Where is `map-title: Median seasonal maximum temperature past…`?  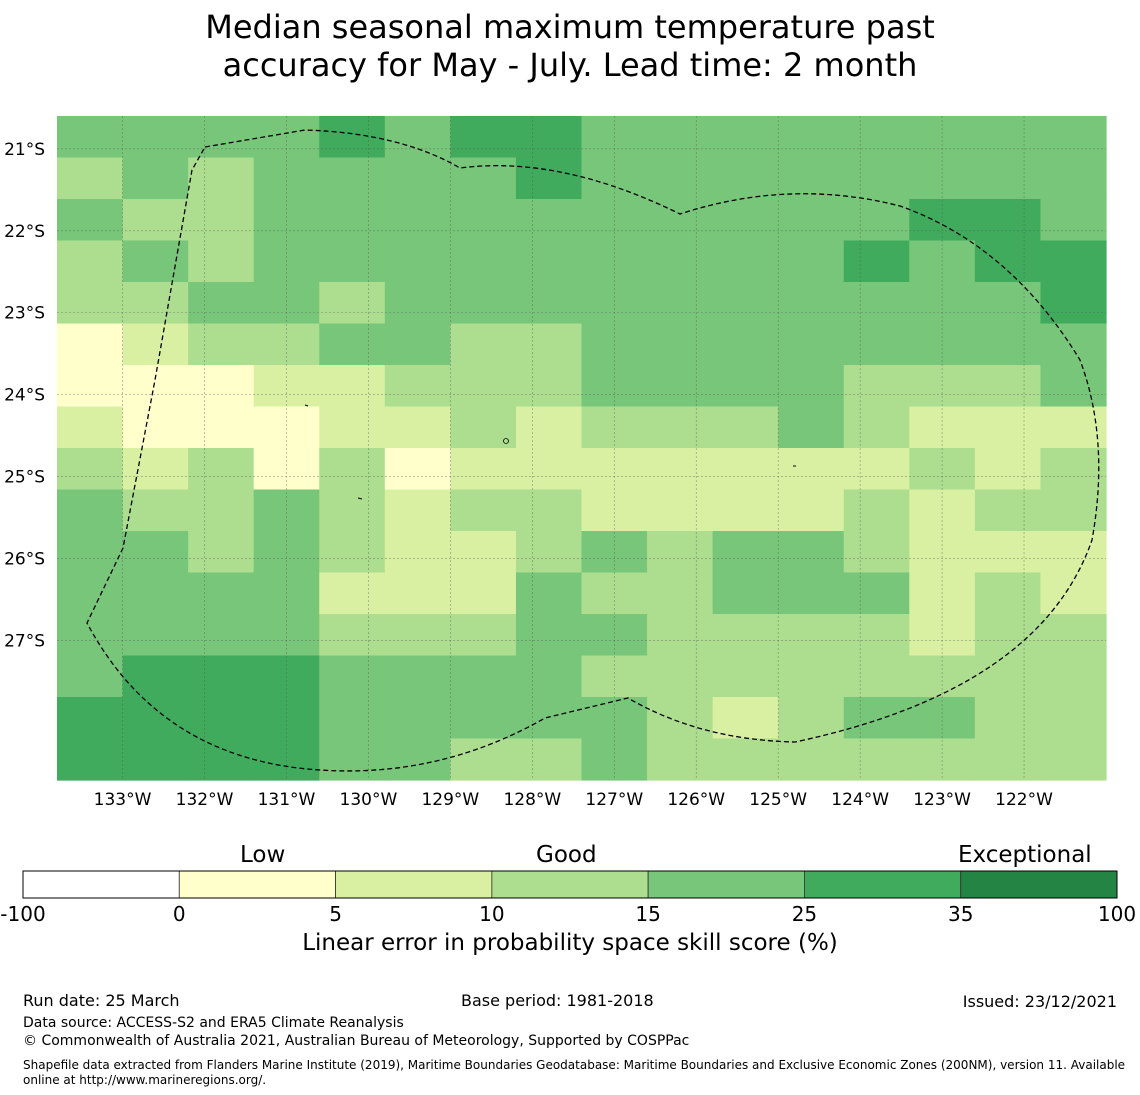
map-title: Median seasonal maximum temperature past… is located at coordinates (570, 46).